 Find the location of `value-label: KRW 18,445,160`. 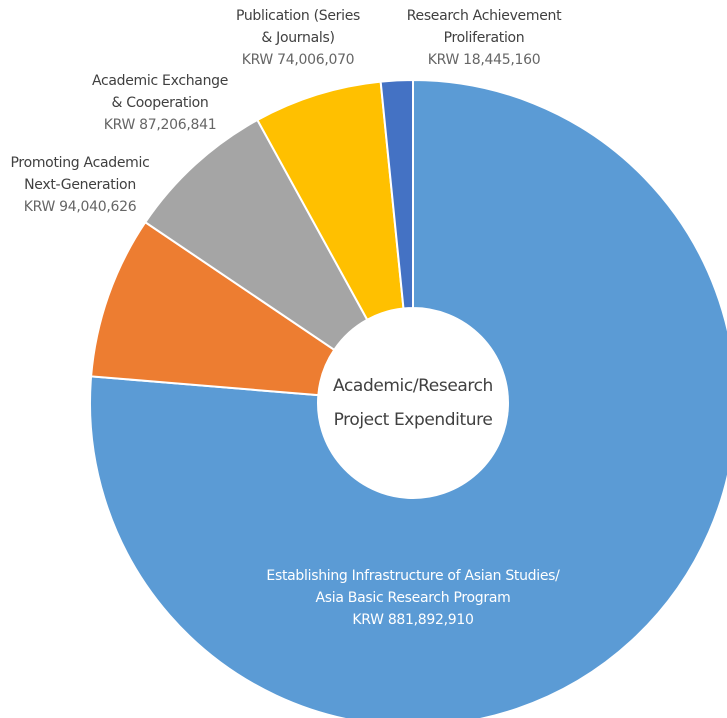

value-label: KRW 18,445,160 is located at coordinates (484, 60).